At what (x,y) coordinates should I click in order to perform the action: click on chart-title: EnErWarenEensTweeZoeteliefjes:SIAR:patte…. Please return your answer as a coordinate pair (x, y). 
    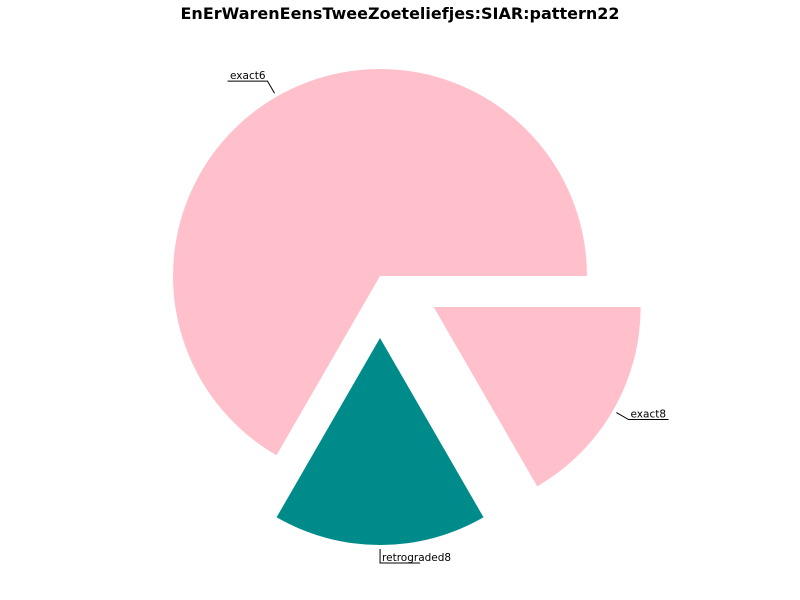
    Looking at the image, I should click on (400, 13).